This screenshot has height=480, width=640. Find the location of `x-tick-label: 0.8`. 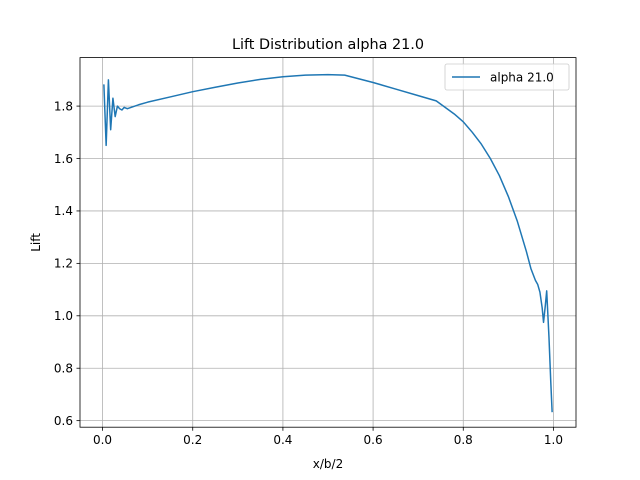

x-tick-label: 0.8 is located at coordinates (463, 440).